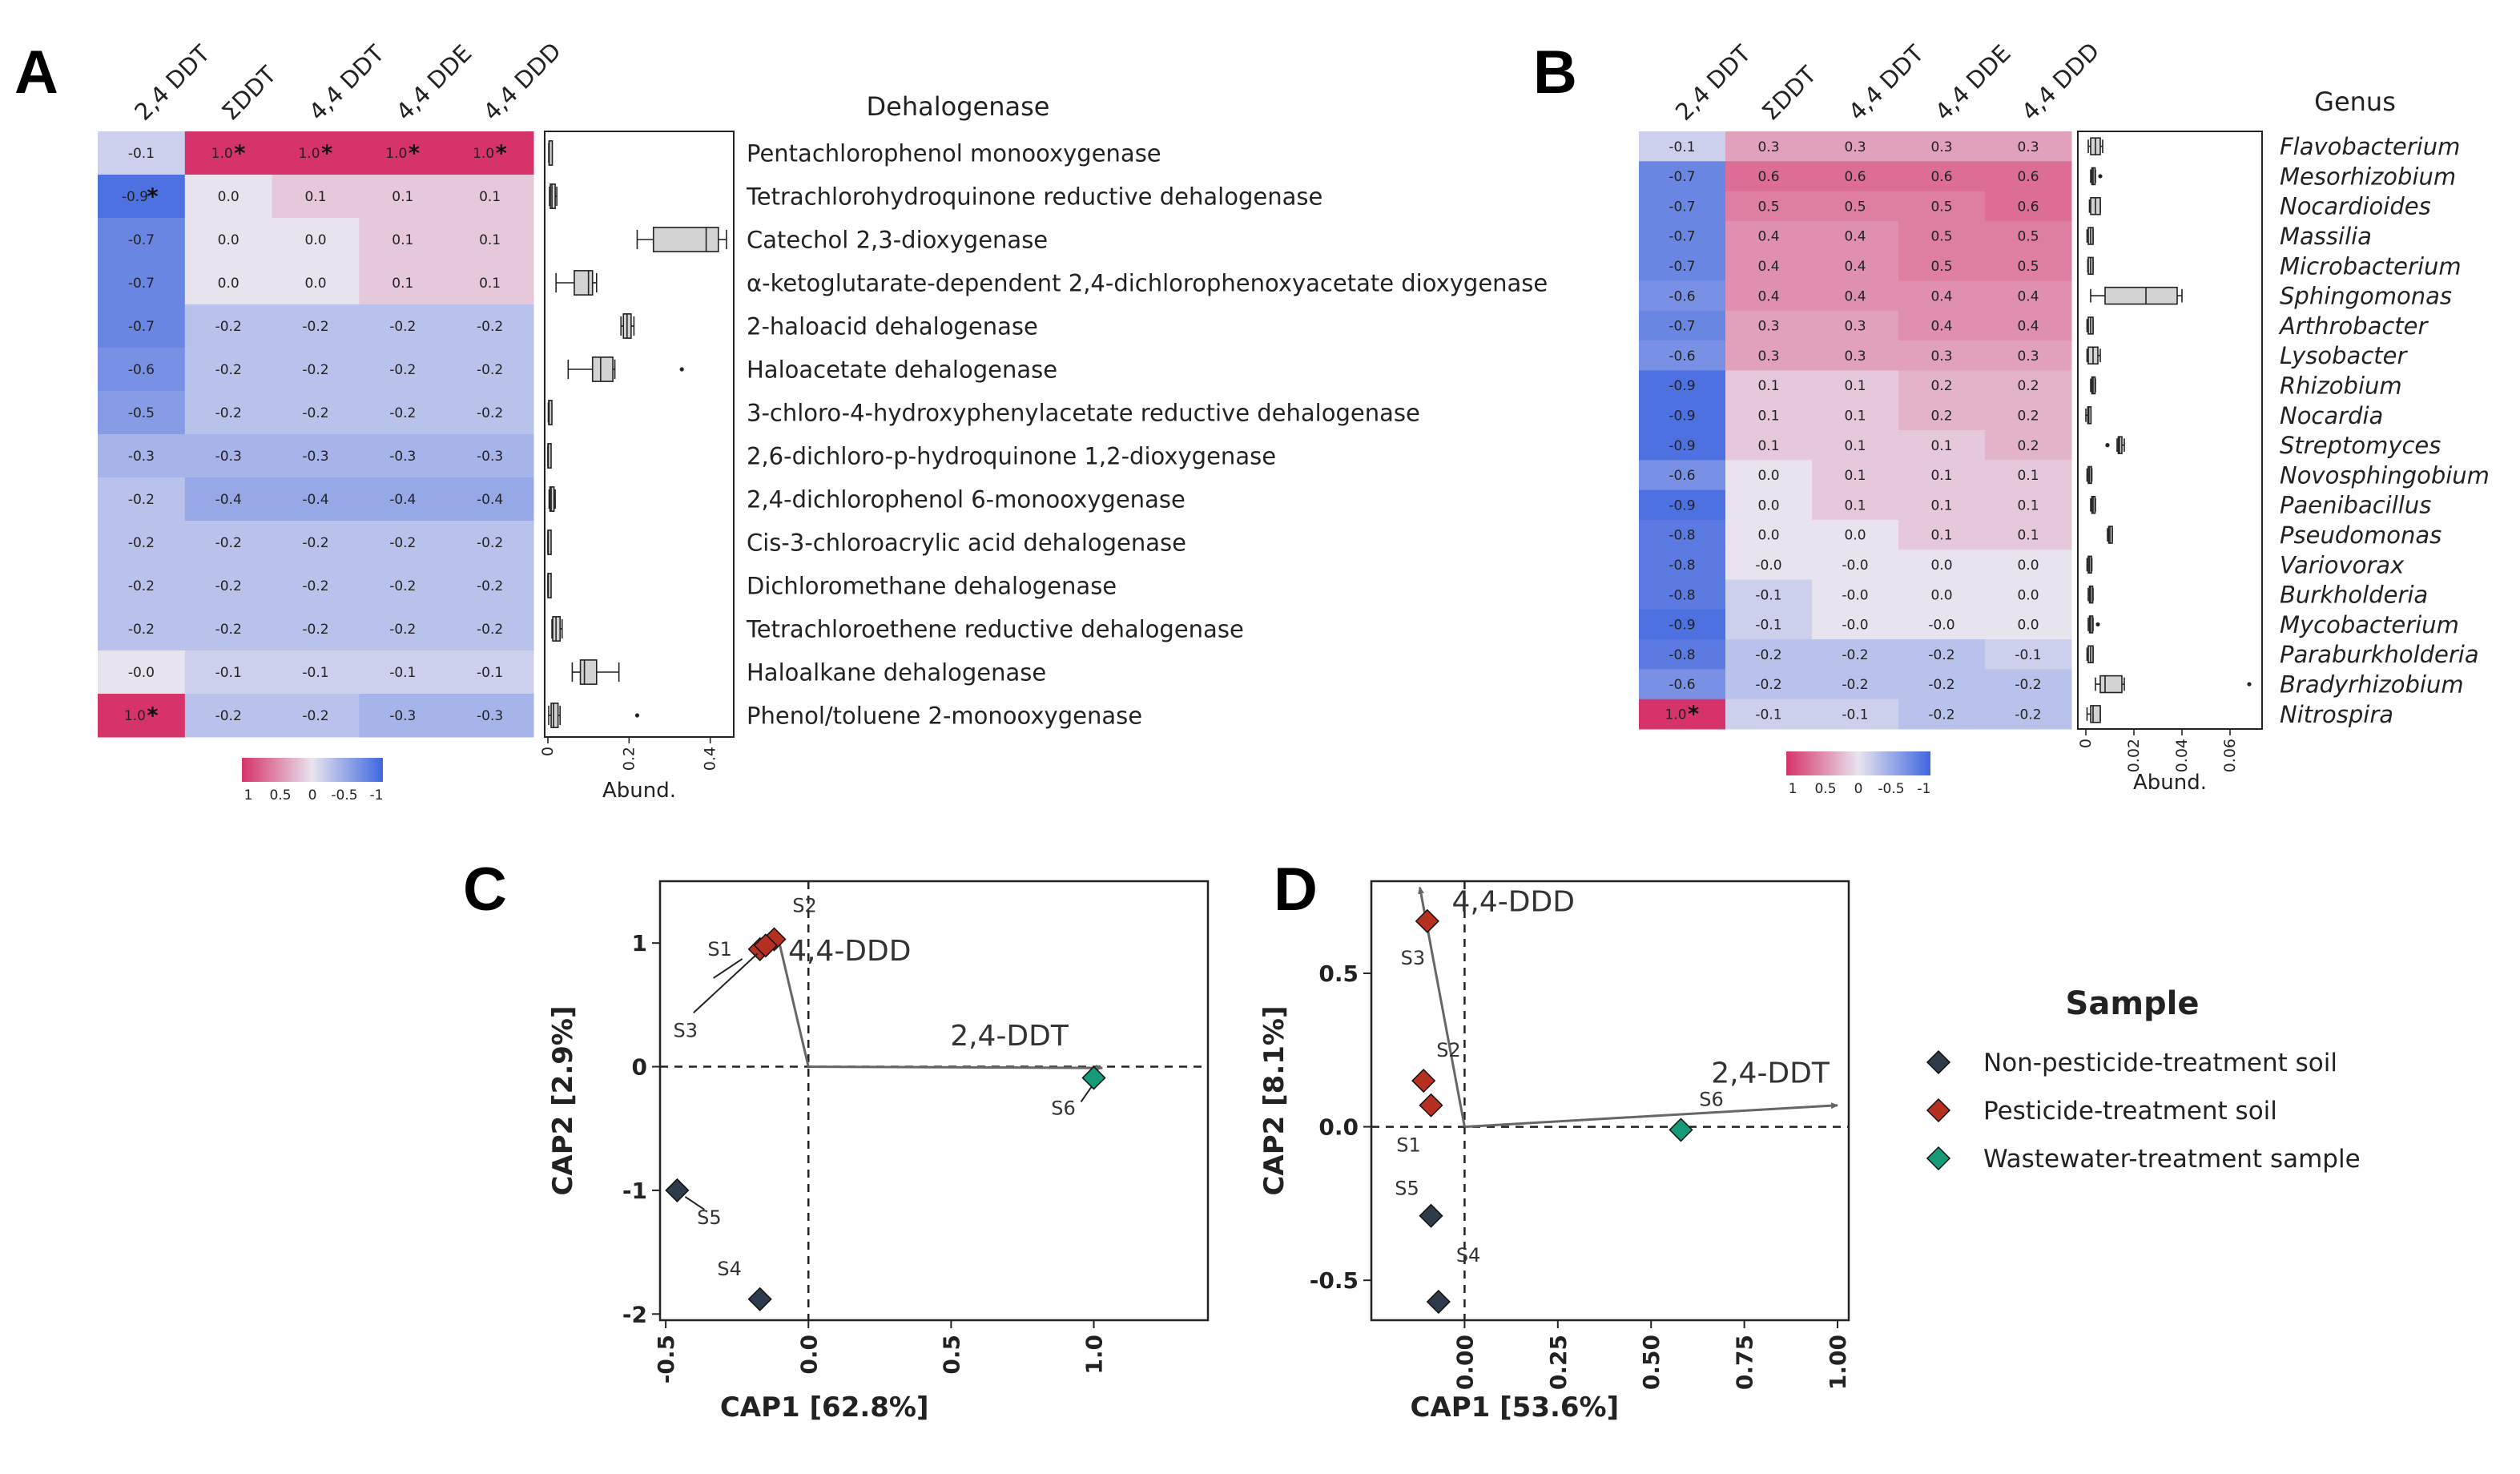  What do you see at coordinates (1973, 82) in the screenshot?
I see `column-header: 4,4 DDE` at bounding box center [1973, 82].